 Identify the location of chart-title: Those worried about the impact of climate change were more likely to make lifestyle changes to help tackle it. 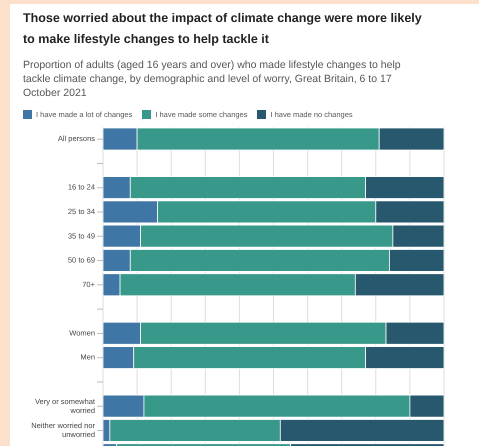
(223, 29).